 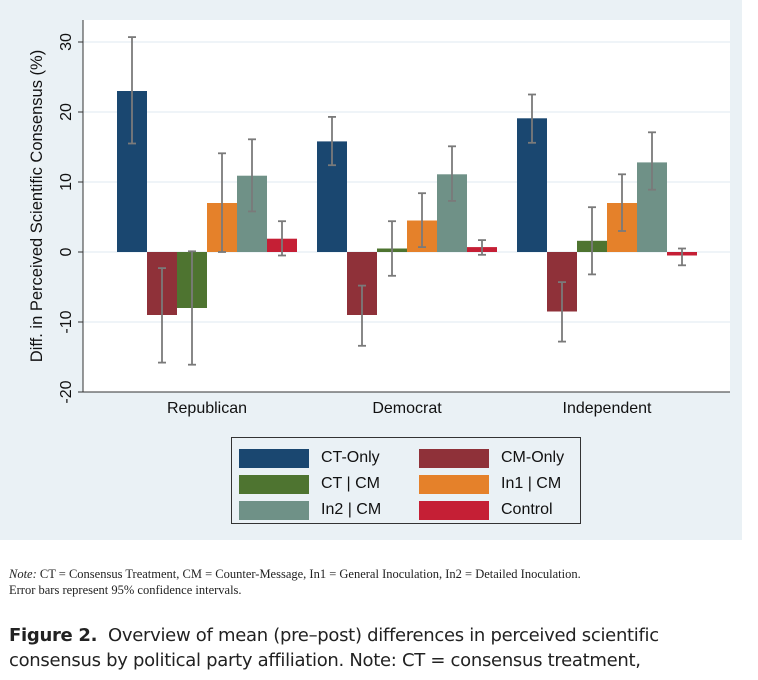 I want to click on y-tick-label: 10, so click(x=66, y=182).